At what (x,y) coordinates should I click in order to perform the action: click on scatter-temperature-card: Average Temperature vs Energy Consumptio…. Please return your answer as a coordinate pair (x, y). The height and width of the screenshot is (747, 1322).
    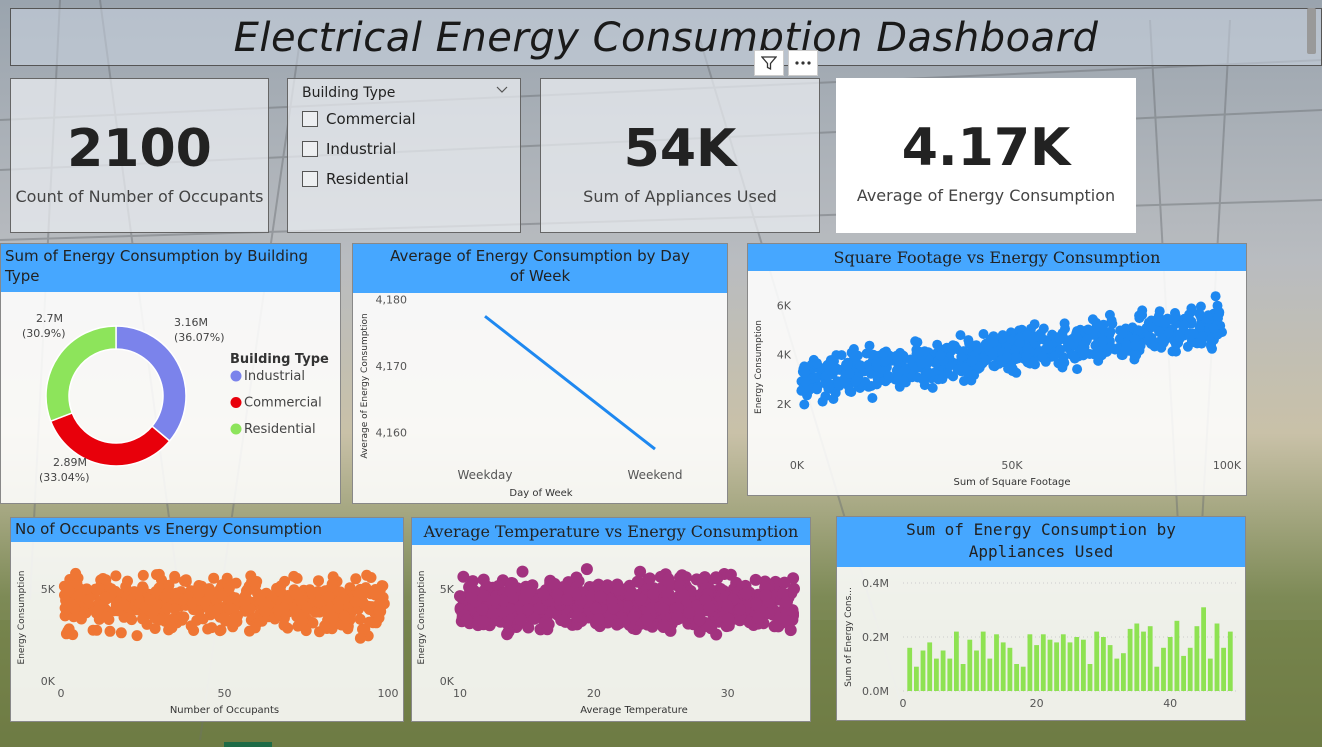
    Looking at the image, I should click on (611, 619).